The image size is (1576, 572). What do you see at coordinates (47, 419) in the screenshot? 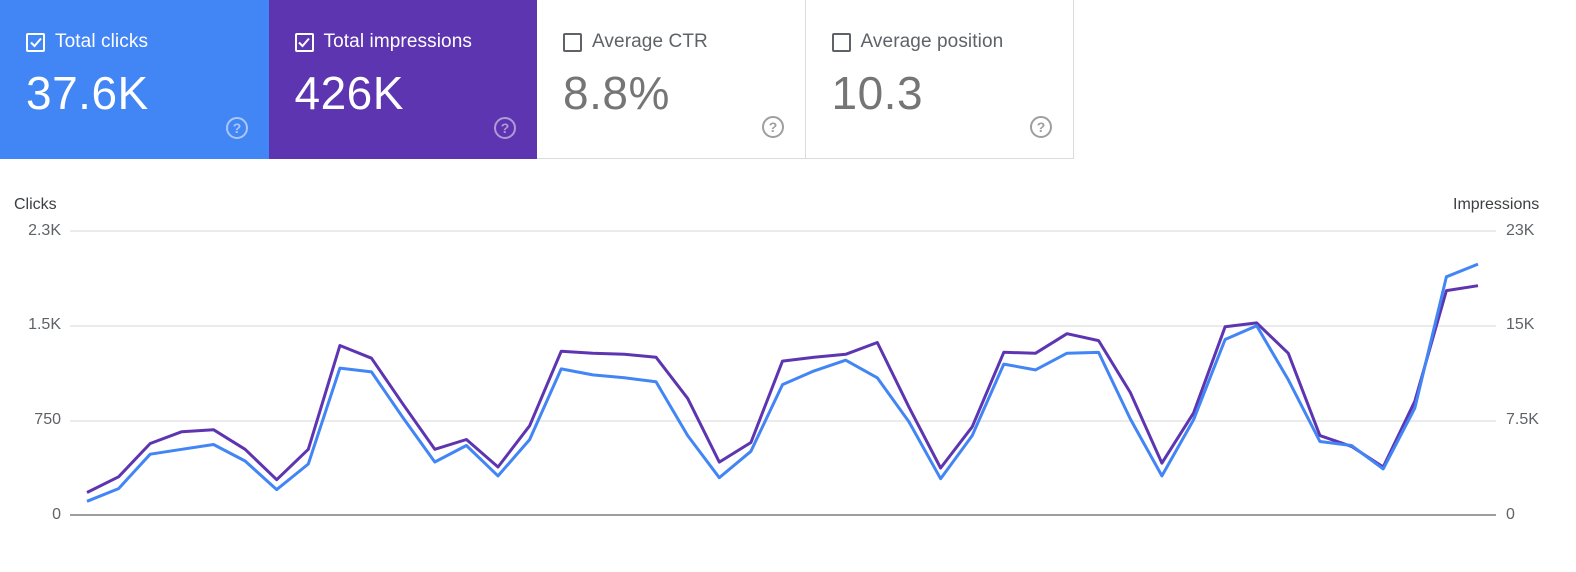
I see `left-tick-label: 750` at bounding box center [47, 419].